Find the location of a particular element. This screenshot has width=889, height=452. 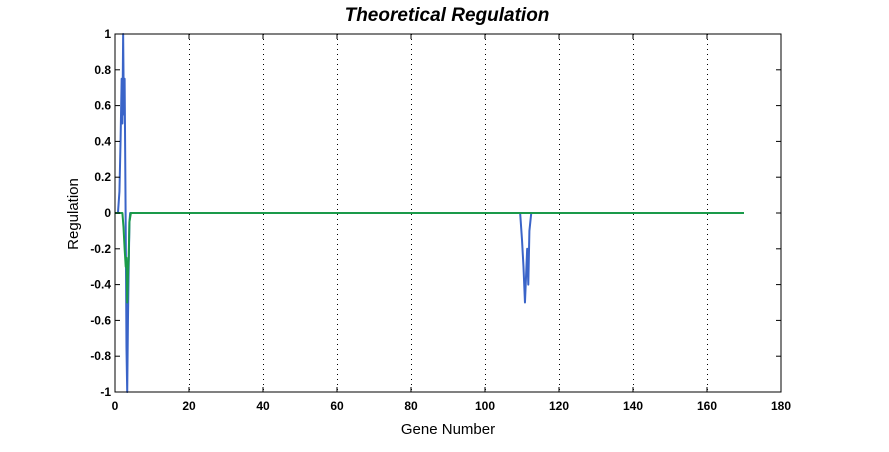

y-tick-label: 1 is located at coordinates (107, 34).